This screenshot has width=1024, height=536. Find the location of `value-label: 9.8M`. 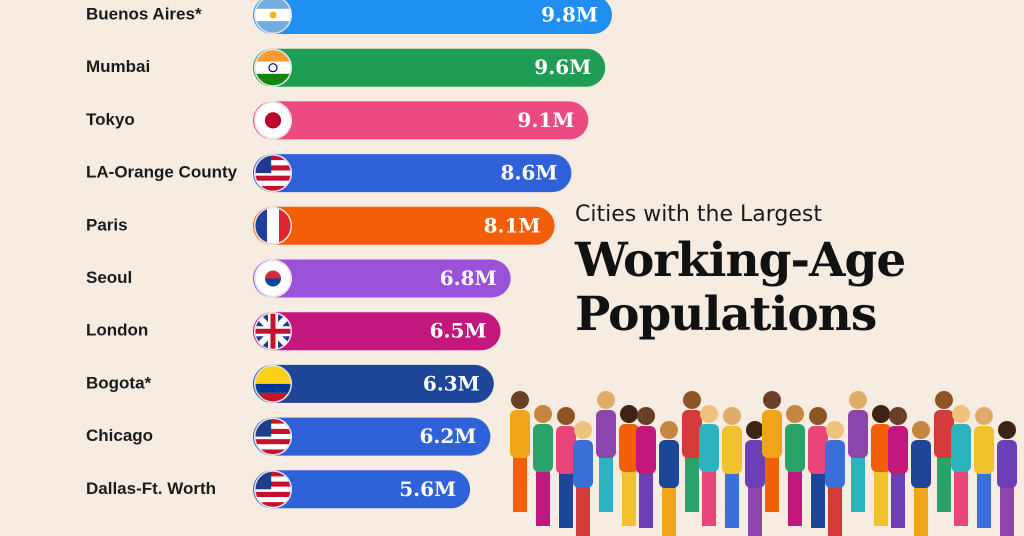

value-label: 9.8M is located at coordinates (569, 15).